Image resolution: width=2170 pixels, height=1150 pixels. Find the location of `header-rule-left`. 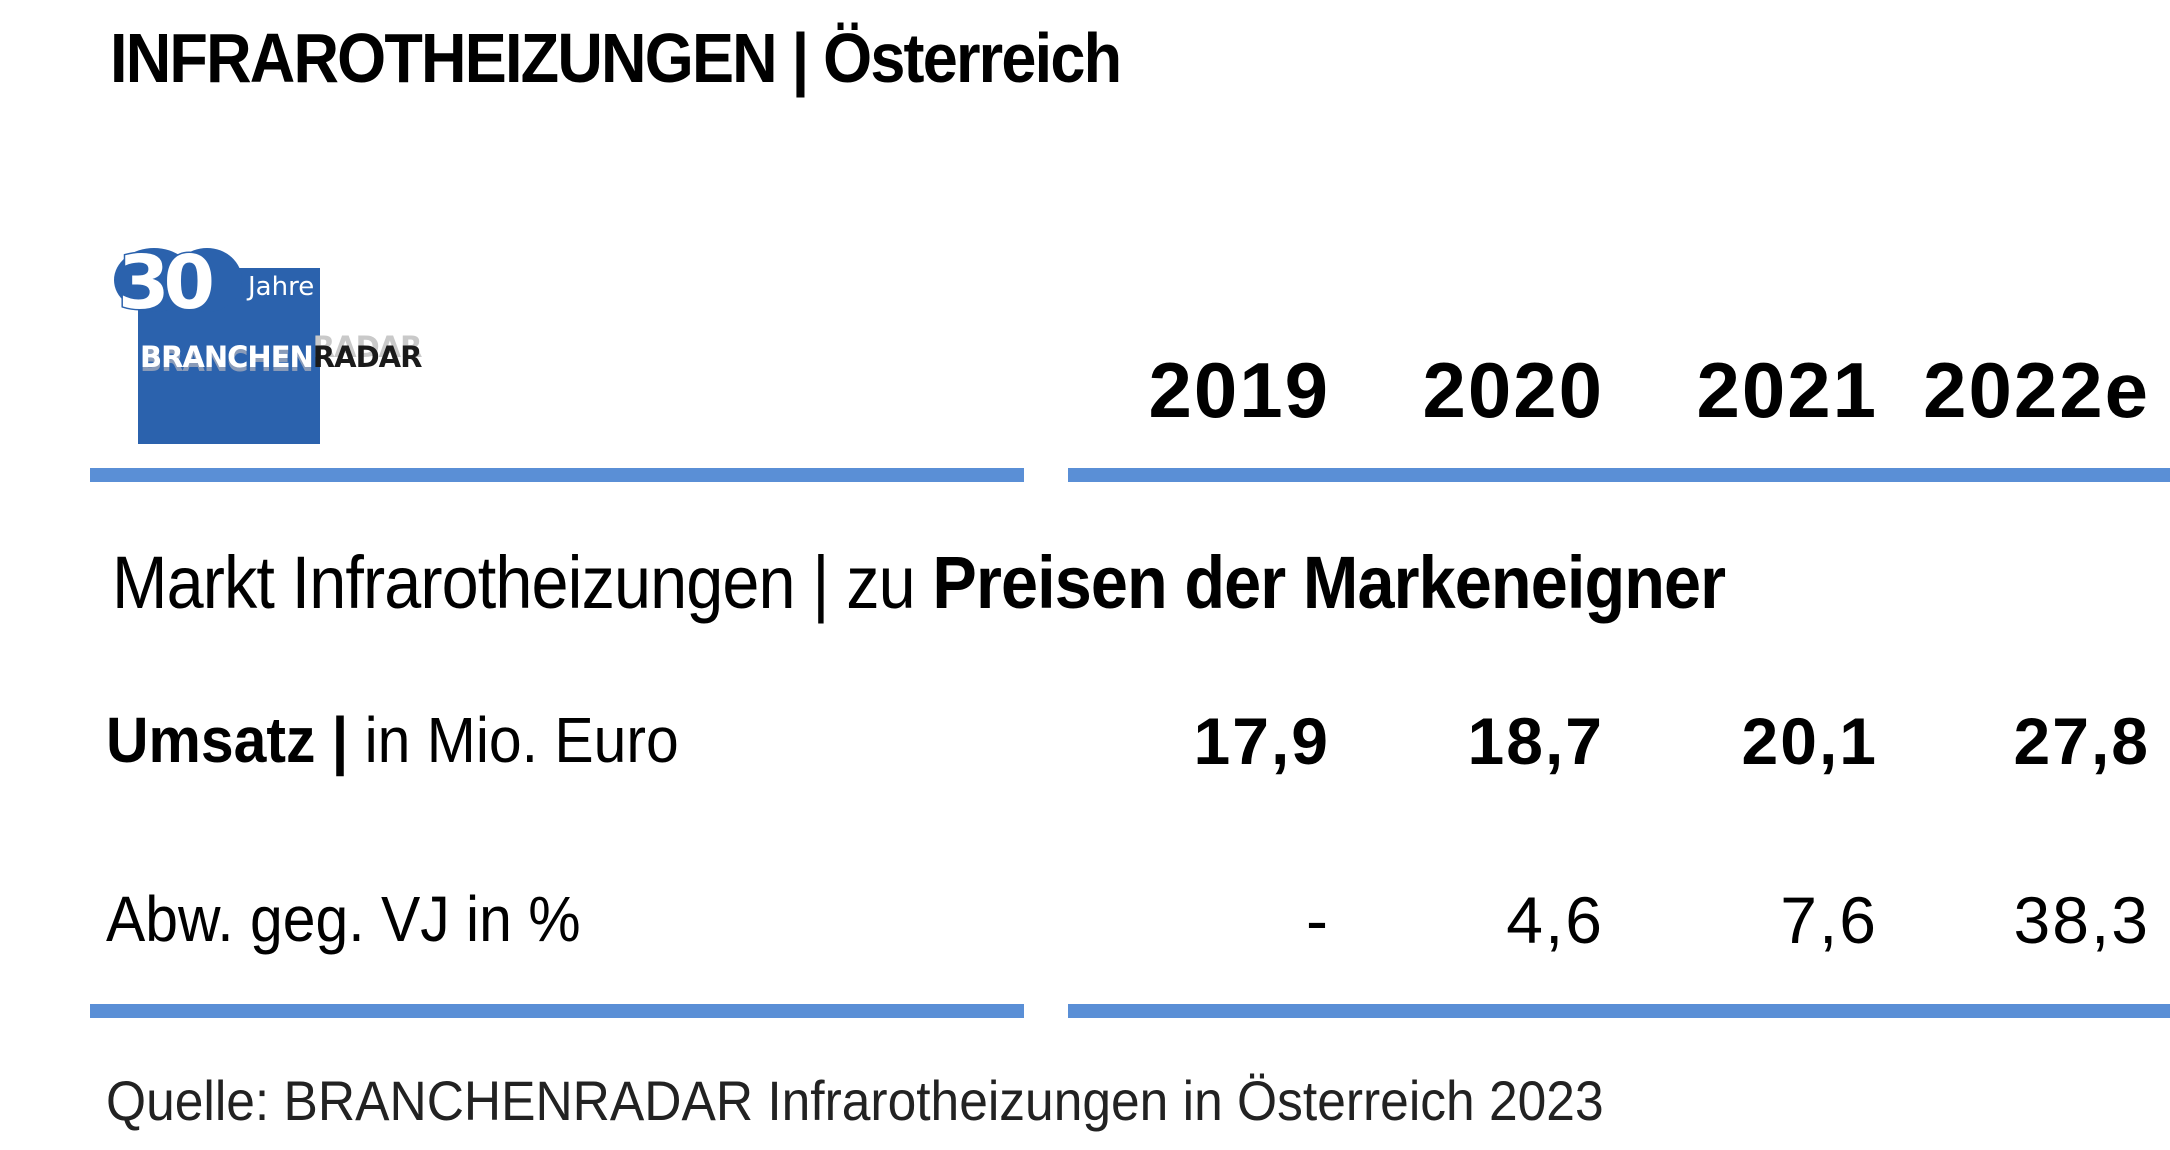

header-rule-left is located at coordinates (557, 475).